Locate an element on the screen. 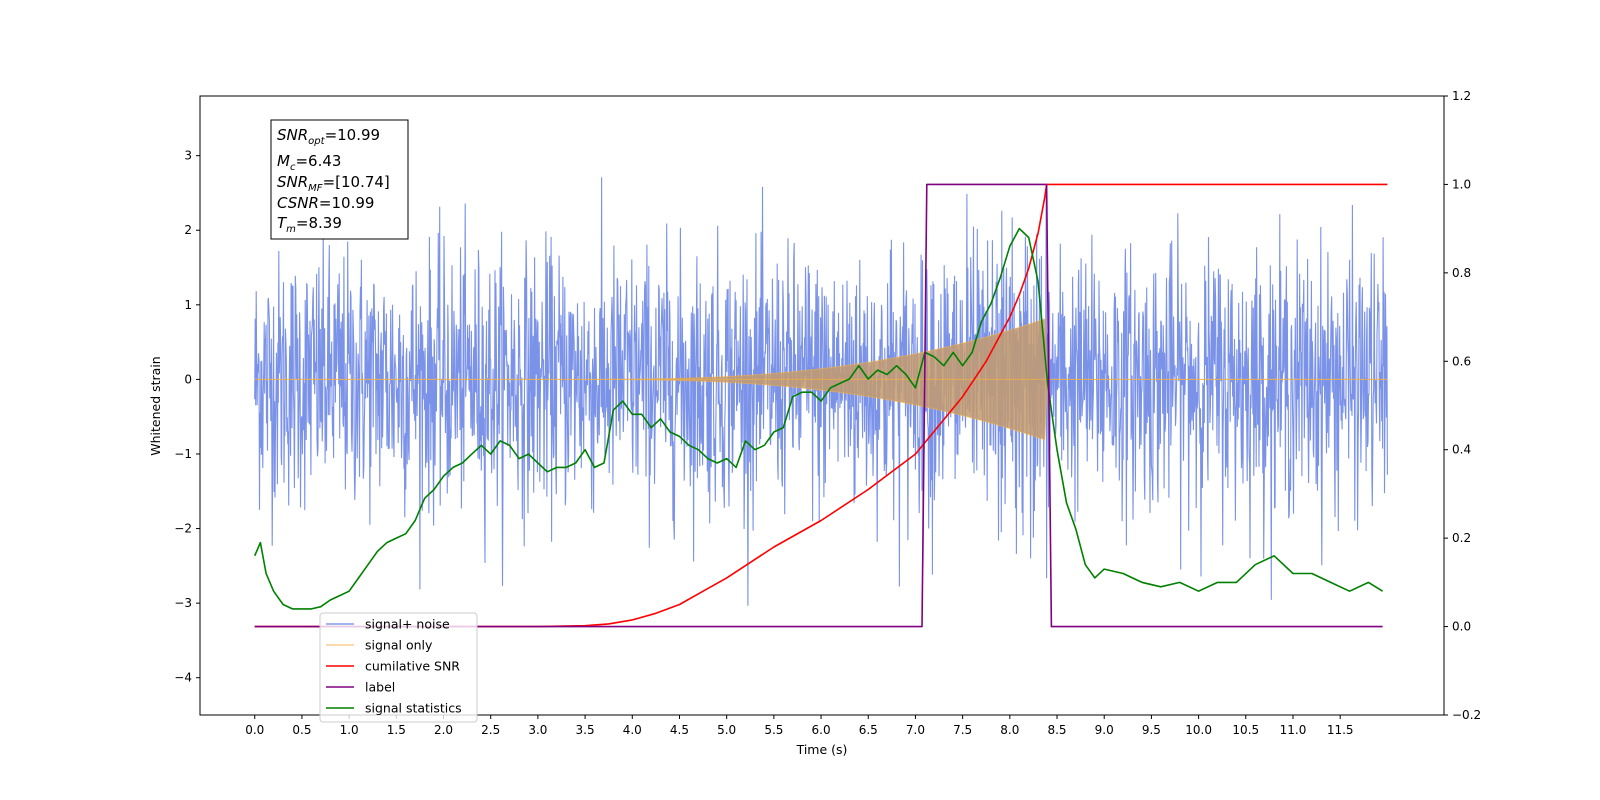  y2-tick-label: 0.8 is located at coordinates (1461, 273).